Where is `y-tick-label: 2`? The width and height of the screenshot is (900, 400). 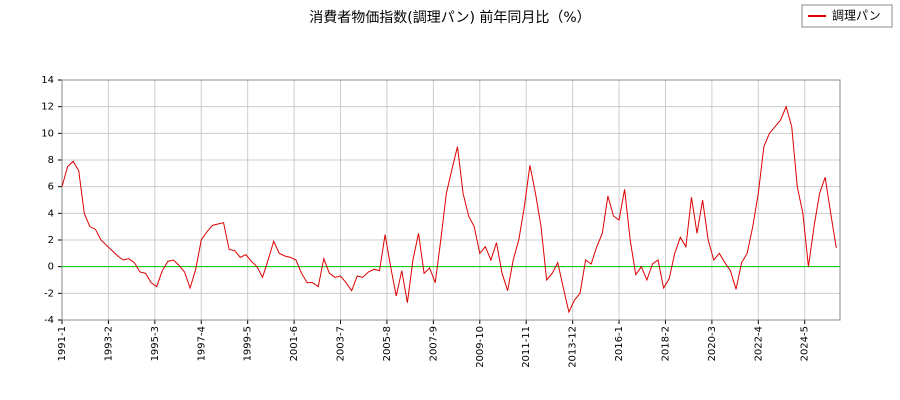
y-tick-label: 2 is located at coordinates (51, 240).